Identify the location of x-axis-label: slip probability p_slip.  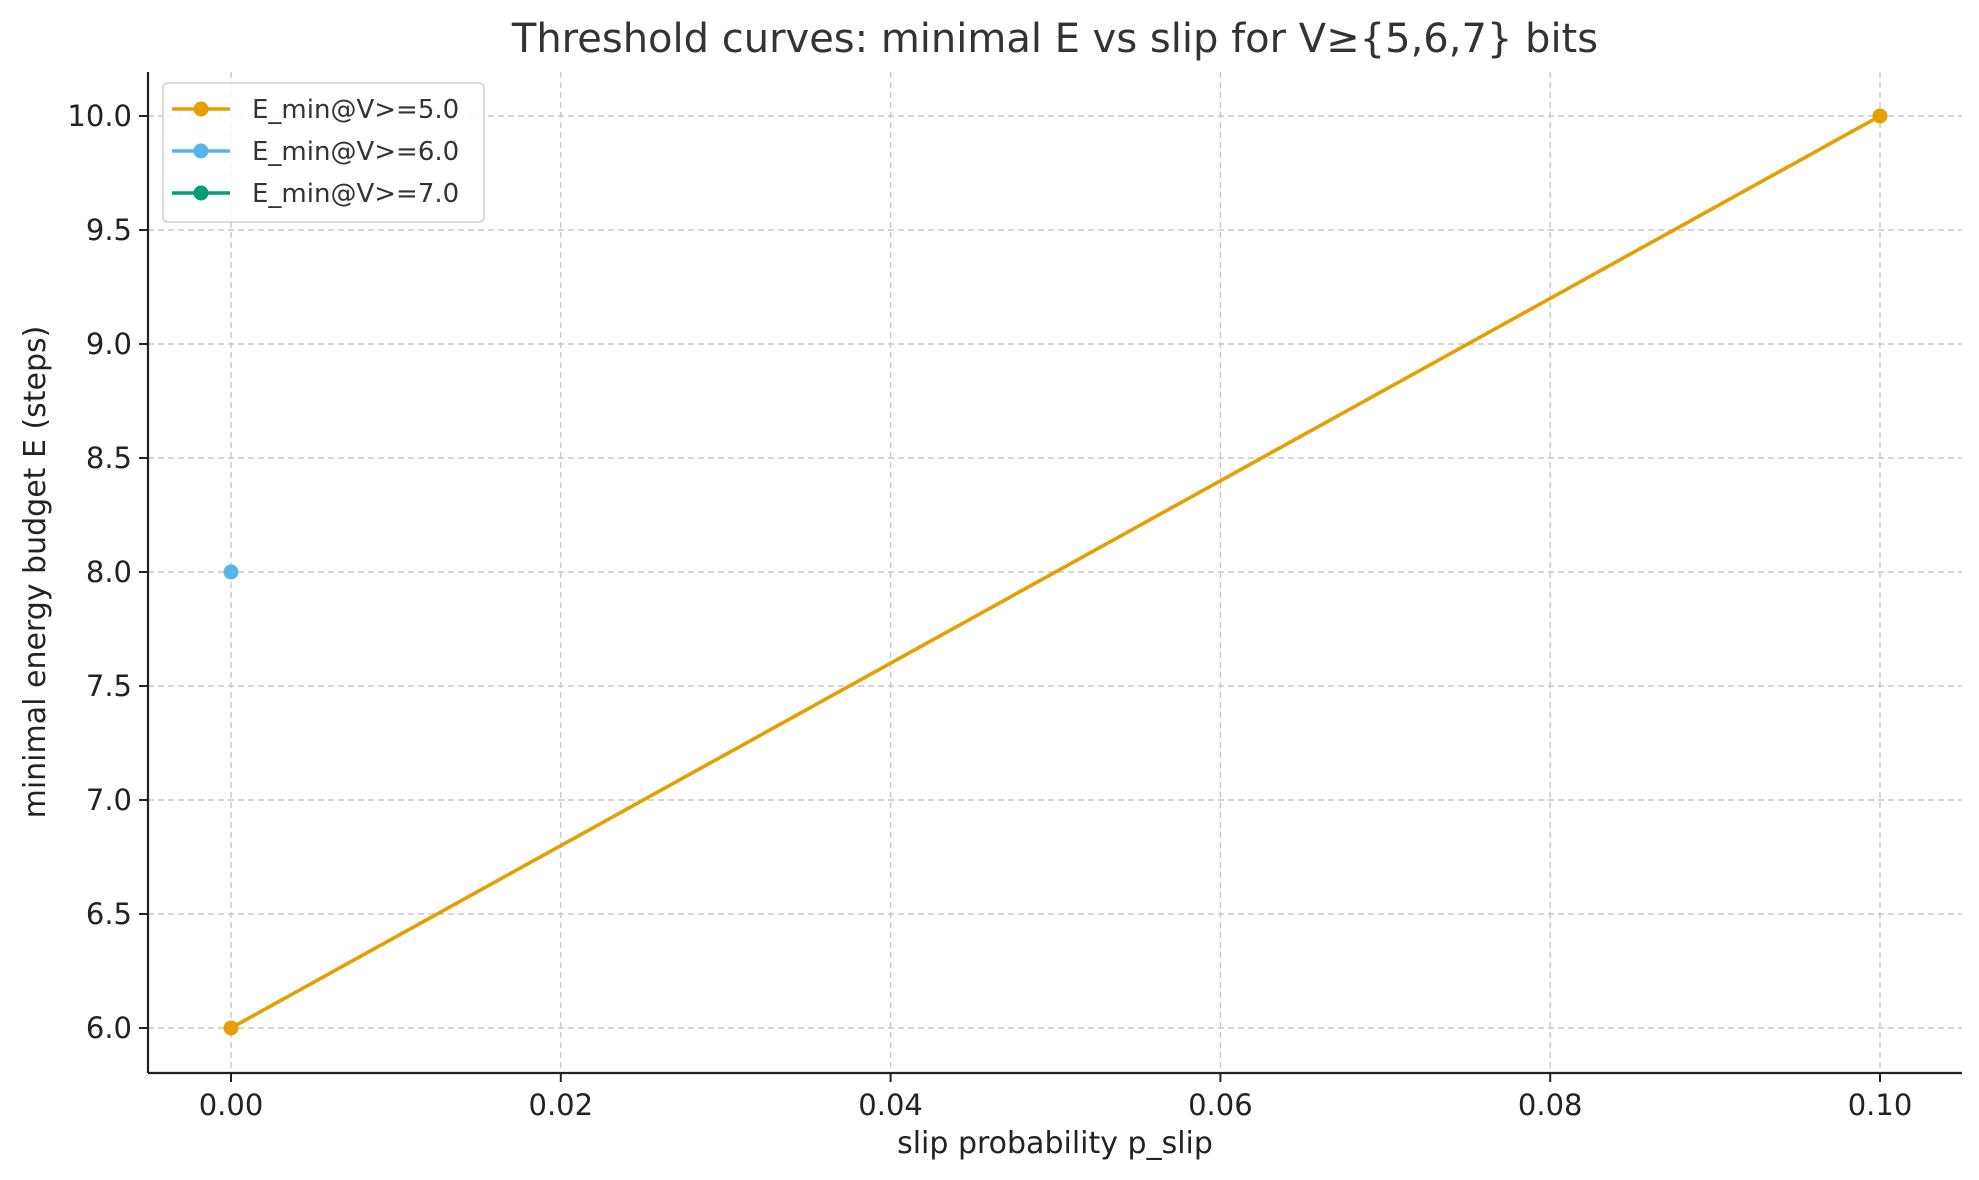
(1055, 1143).